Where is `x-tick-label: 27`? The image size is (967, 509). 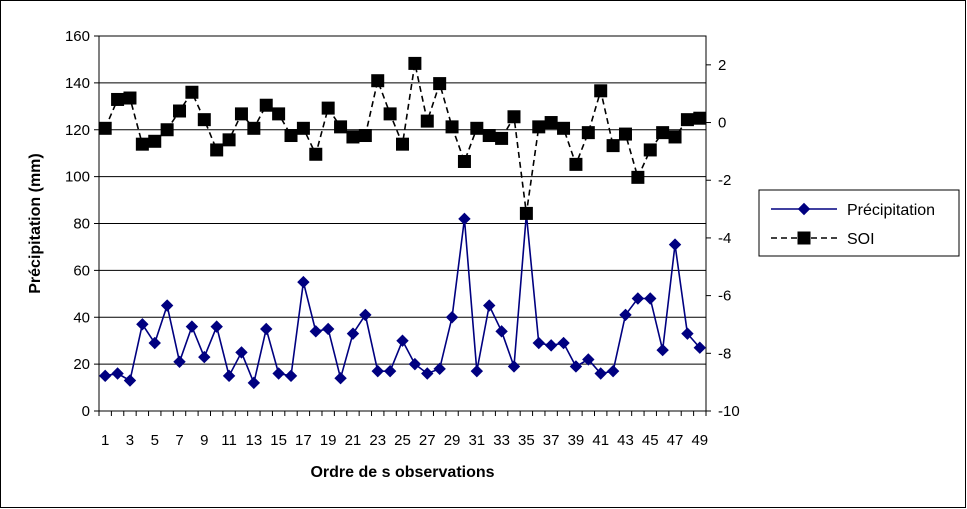 x-tick-label: 27 is located at coordinates (427, 440).